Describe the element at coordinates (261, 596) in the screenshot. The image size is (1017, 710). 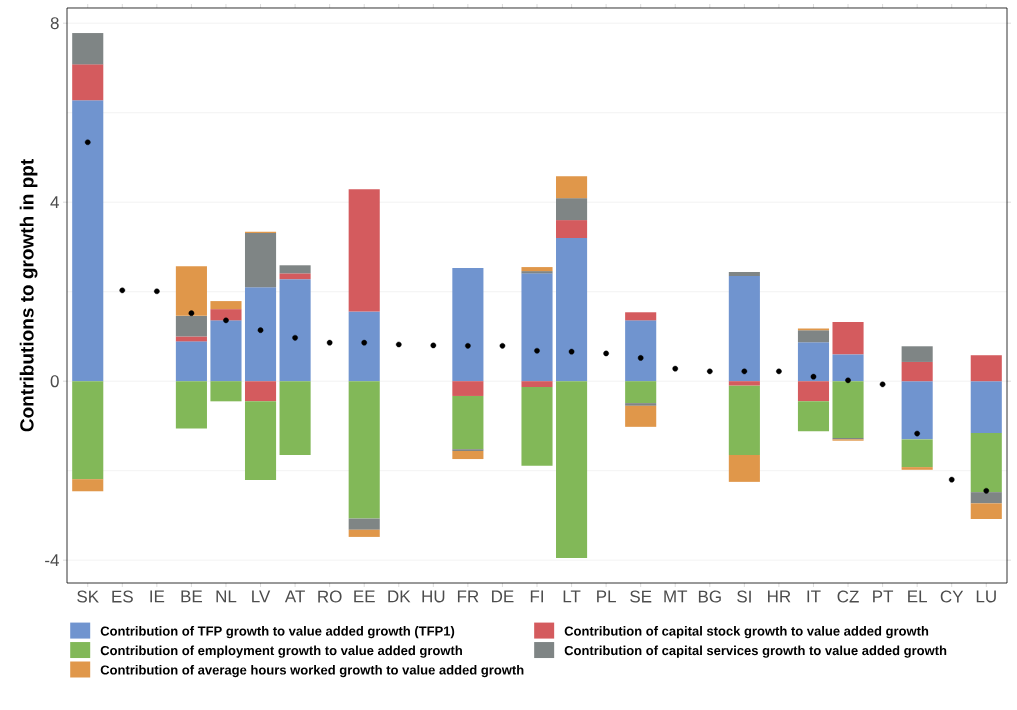
I see `x-tick-label: LV` at that location.